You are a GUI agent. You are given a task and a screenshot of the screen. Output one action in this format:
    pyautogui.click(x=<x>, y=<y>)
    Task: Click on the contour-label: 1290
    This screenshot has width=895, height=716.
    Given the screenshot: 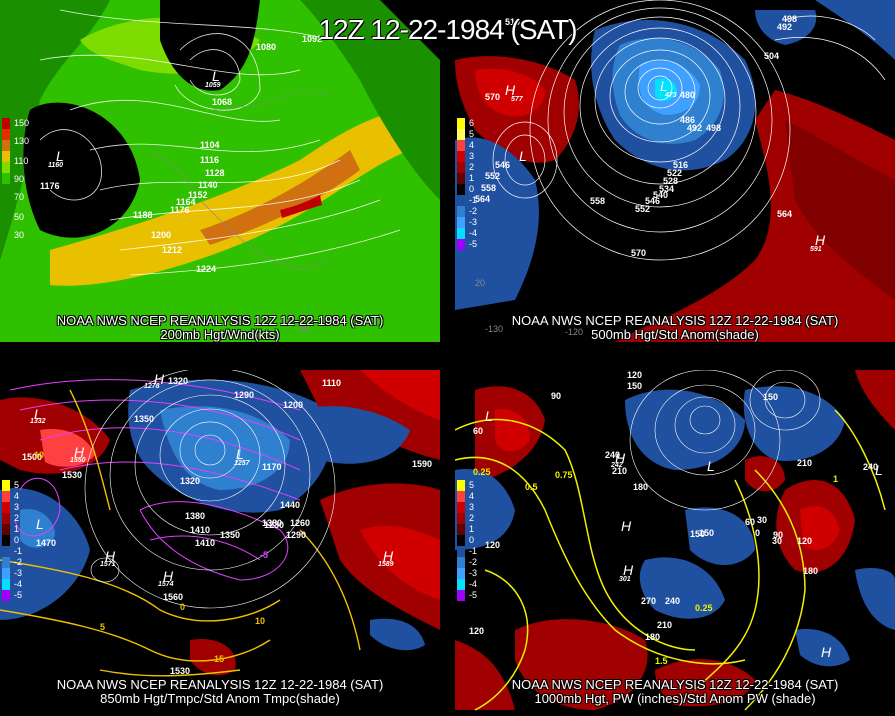 What is the action you would take?
    pyautogui.click(x=244, y=395)
    